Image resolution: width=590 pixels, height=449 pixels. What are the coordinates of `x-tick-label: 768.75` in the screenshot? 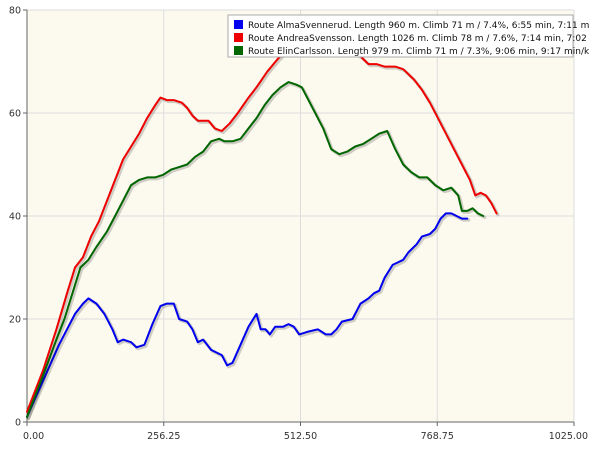 It's located at (437, 436).